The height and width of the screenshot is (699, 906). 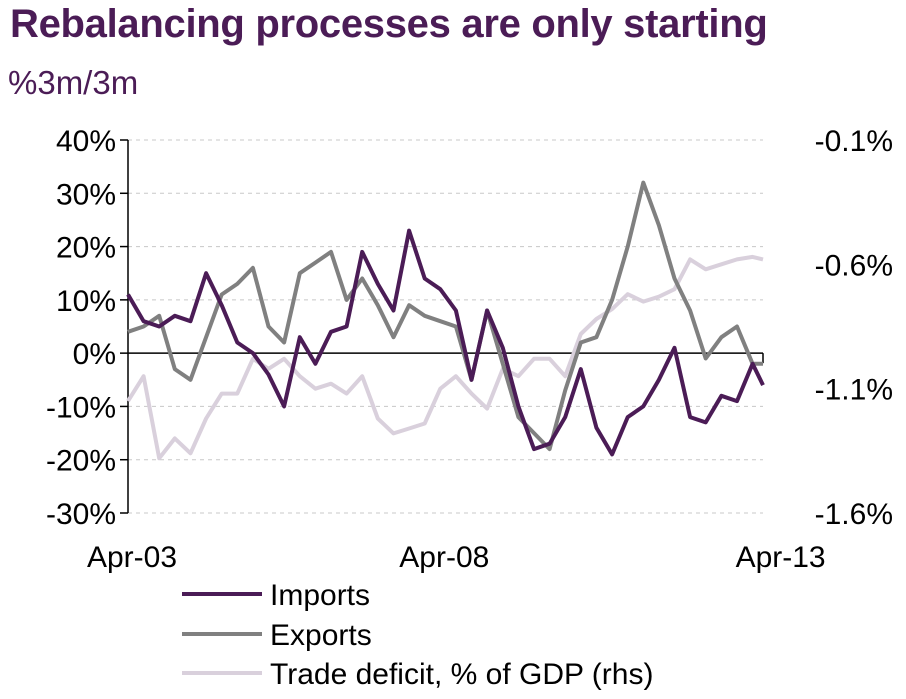 I want to click on legend-label-imports: Imports, so click(x=320, y=595).